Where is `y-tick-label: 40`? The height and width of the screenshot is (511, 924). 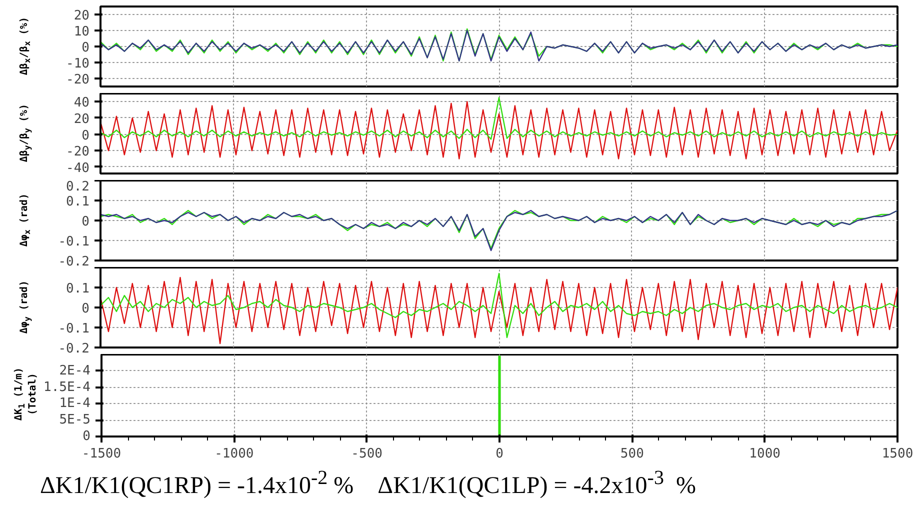
y-tick-label: 40 is located at coordinates (82, 103).